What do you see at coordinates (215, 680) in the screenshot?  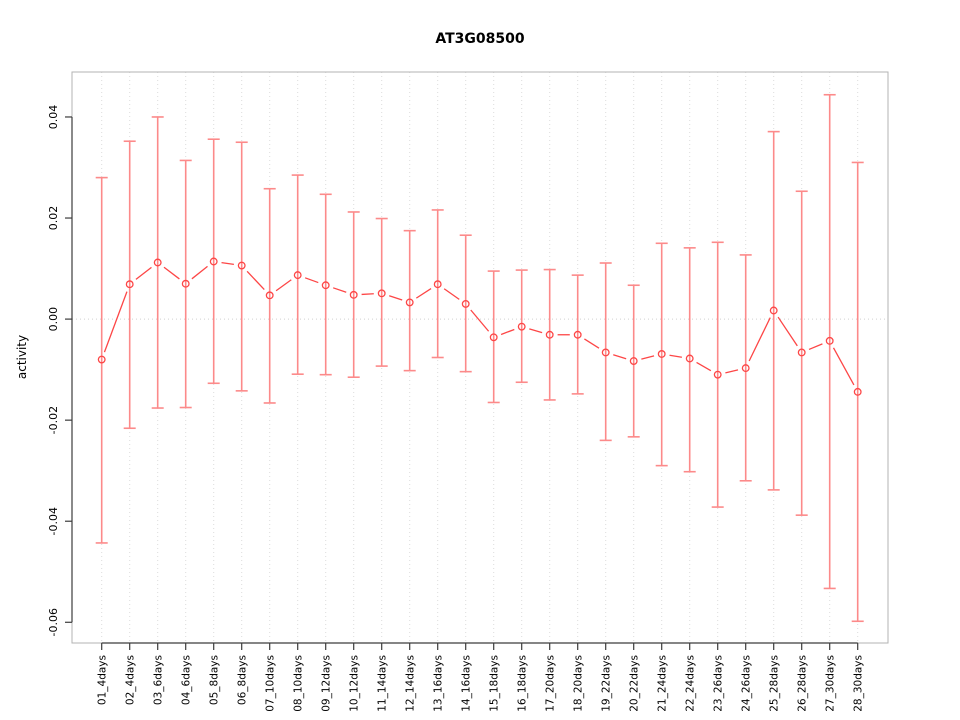 I see `x-tick-label: 05_8days` at bounding box center [215, 680].